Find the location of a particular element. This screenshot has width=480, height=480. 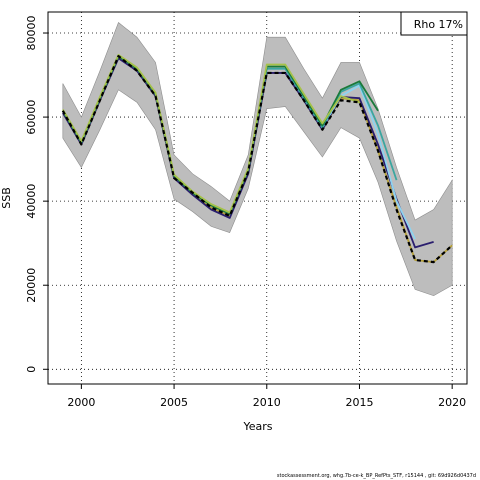

legend-box is located at coordinates (434, 23).